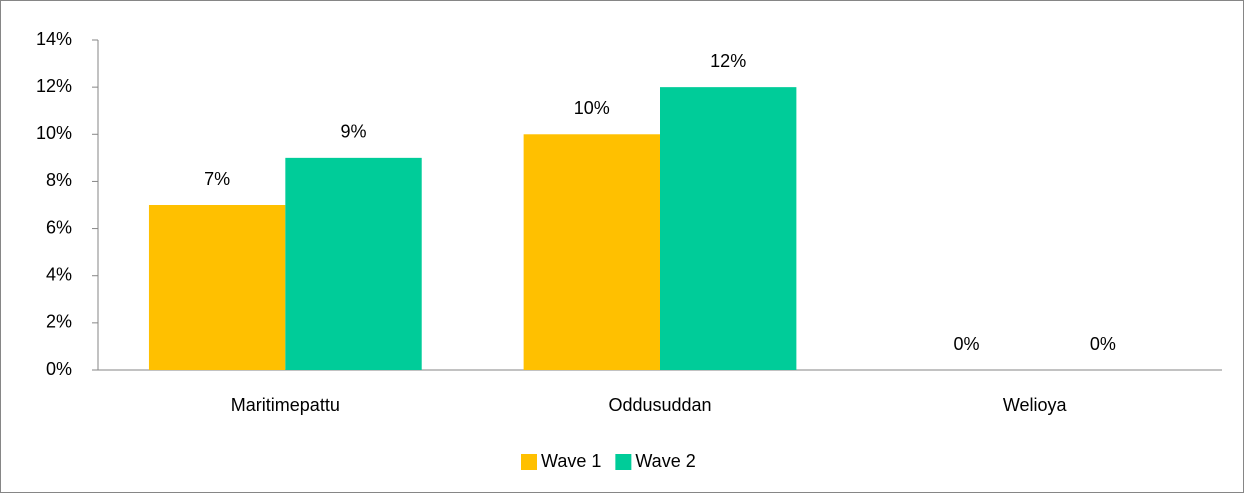 The width and height of the screenshot is (1245, 494). I want to click on y-tick-label: 6%, so click(59, 227).